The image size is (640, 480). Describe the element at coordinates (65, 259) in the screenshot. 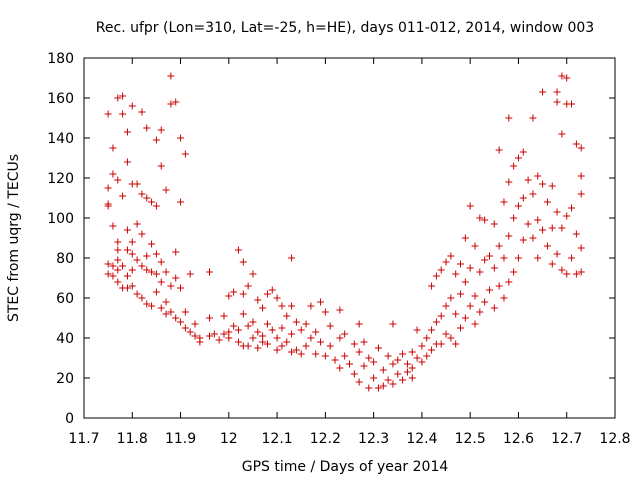

I see `y-tick-label: 80` at that location.